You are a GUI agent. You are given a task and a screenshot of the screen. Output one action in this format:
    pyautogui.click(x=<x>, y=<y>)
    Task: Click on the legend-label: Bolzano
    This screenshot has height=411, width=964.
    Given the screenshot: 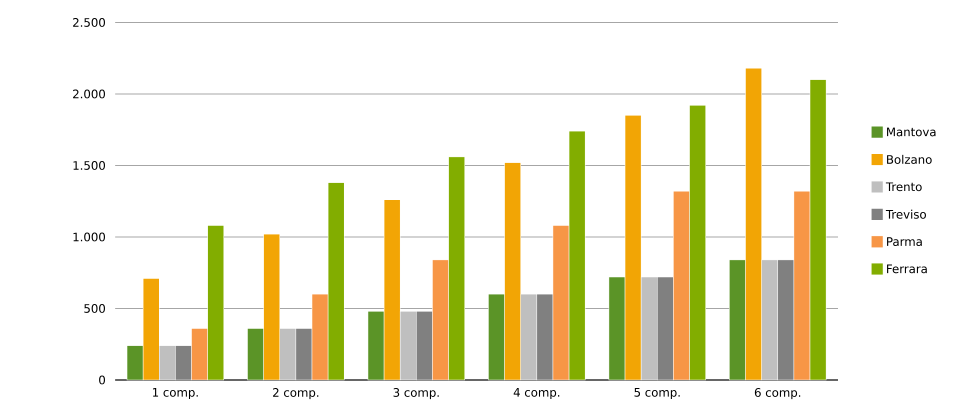 What is the action you would take?
    pyautogui.click(x=909, y=159)
    